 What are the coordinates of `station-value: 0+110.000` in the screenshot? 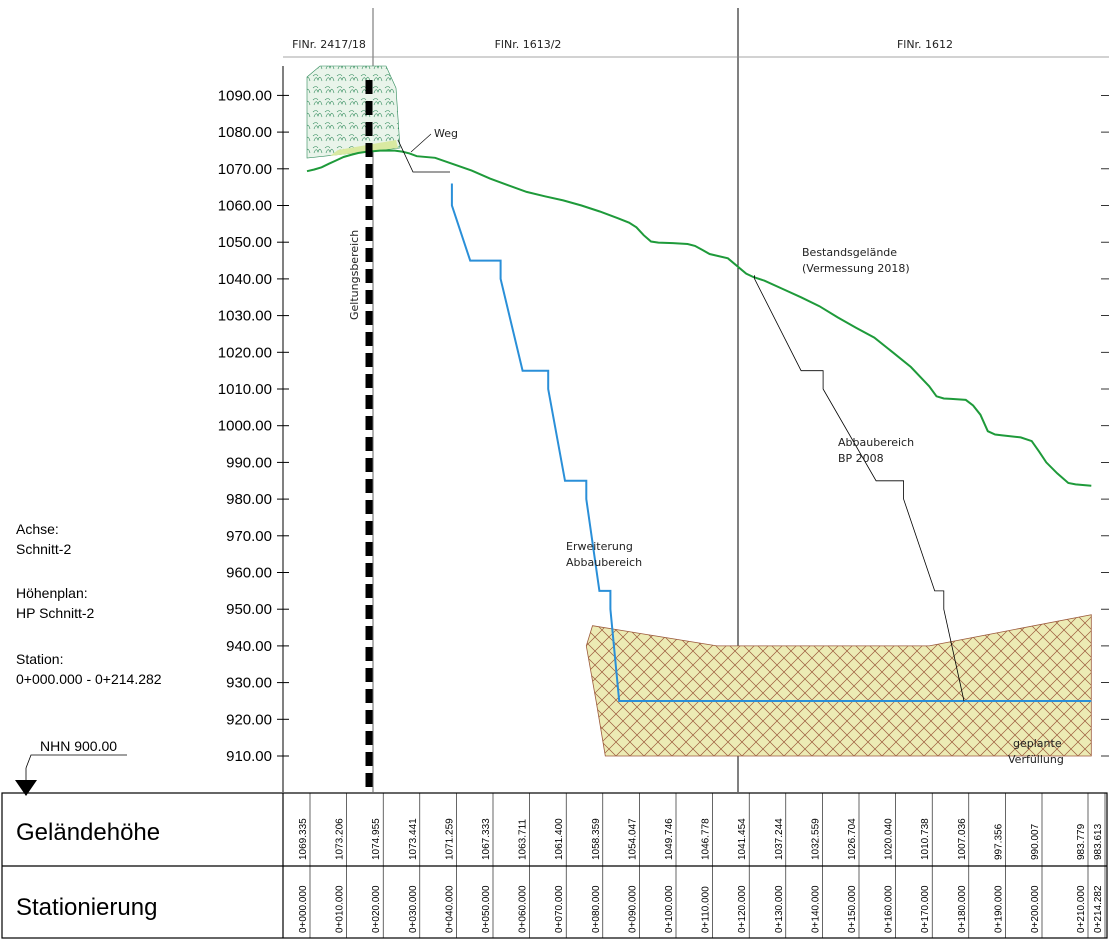 It's located at (706, 909).